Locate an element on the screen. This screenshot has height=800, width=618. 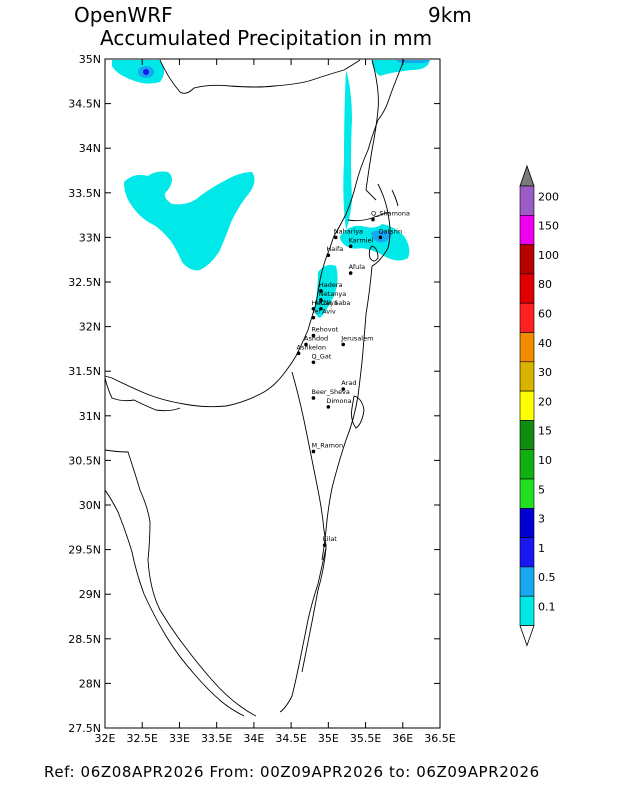
precip-area-coast is located at coordinates (375, 242).